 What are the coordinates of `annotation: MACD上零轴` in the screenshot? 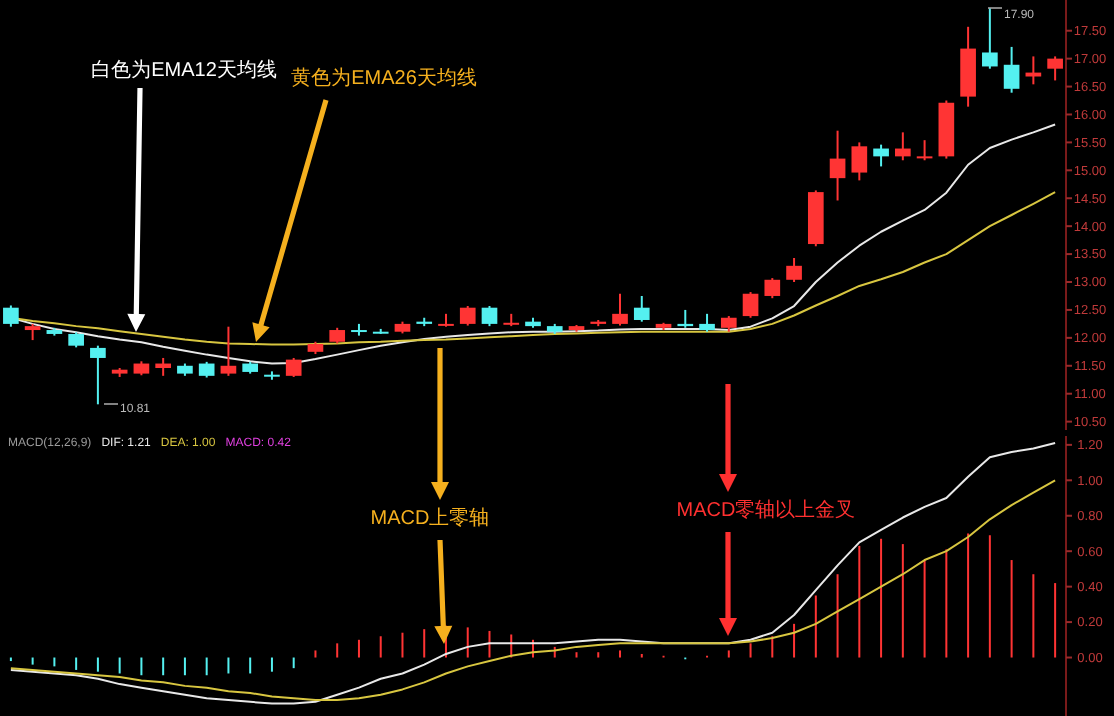 It's located at (430, 518).